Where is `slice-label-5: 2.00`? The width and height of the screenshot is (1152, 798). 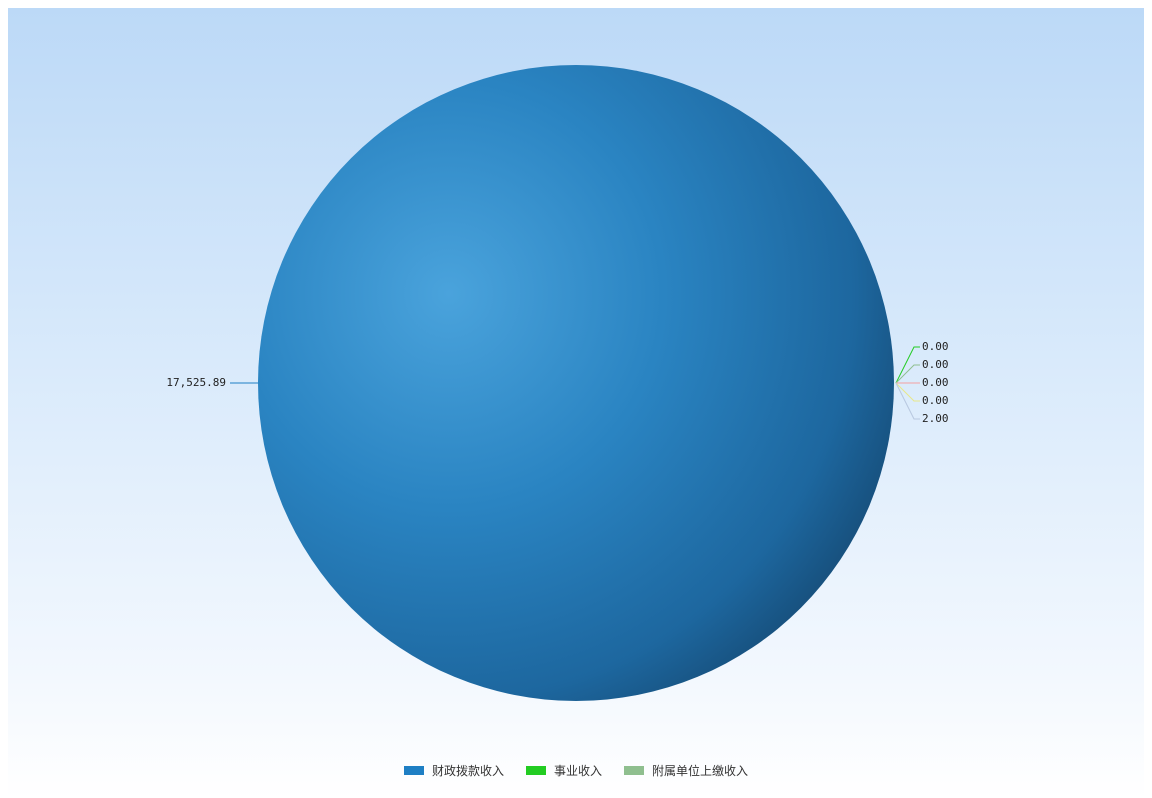
slice-label-5: 2.00 is located at coordinates (935, 418).